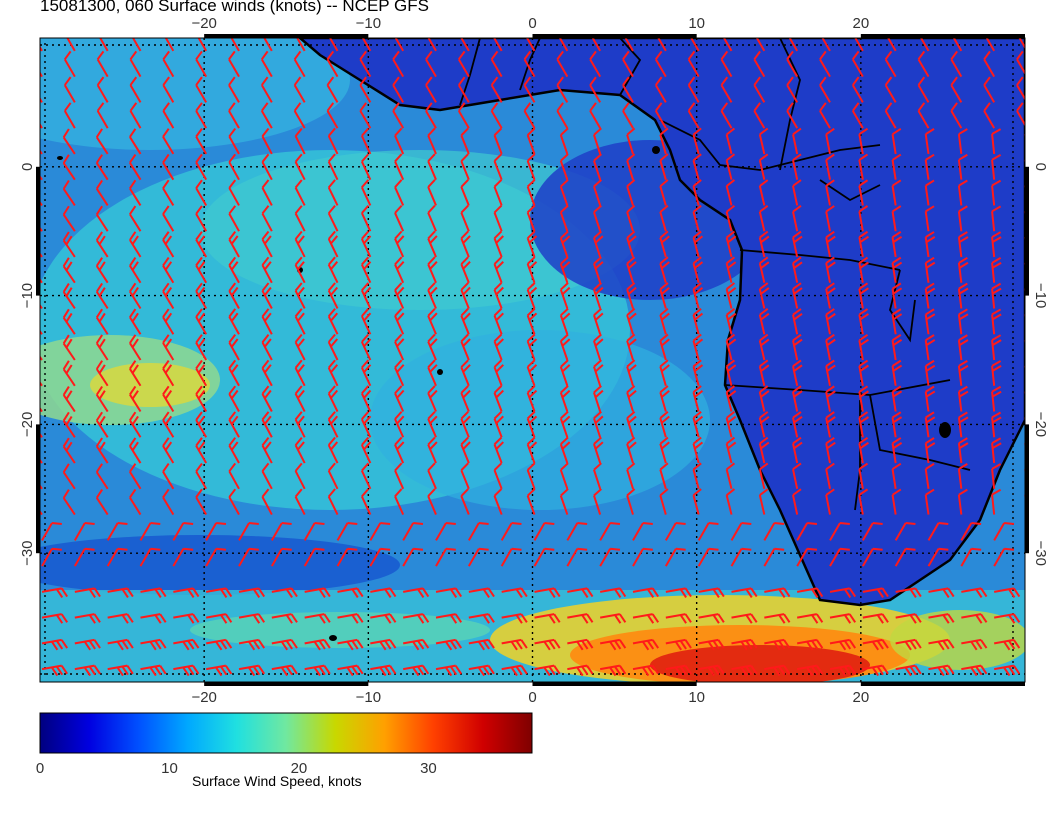 The height and width of the screenshot is (816, 1056). I want to click on lon-tick-label-top: 20, so click(860, 23).